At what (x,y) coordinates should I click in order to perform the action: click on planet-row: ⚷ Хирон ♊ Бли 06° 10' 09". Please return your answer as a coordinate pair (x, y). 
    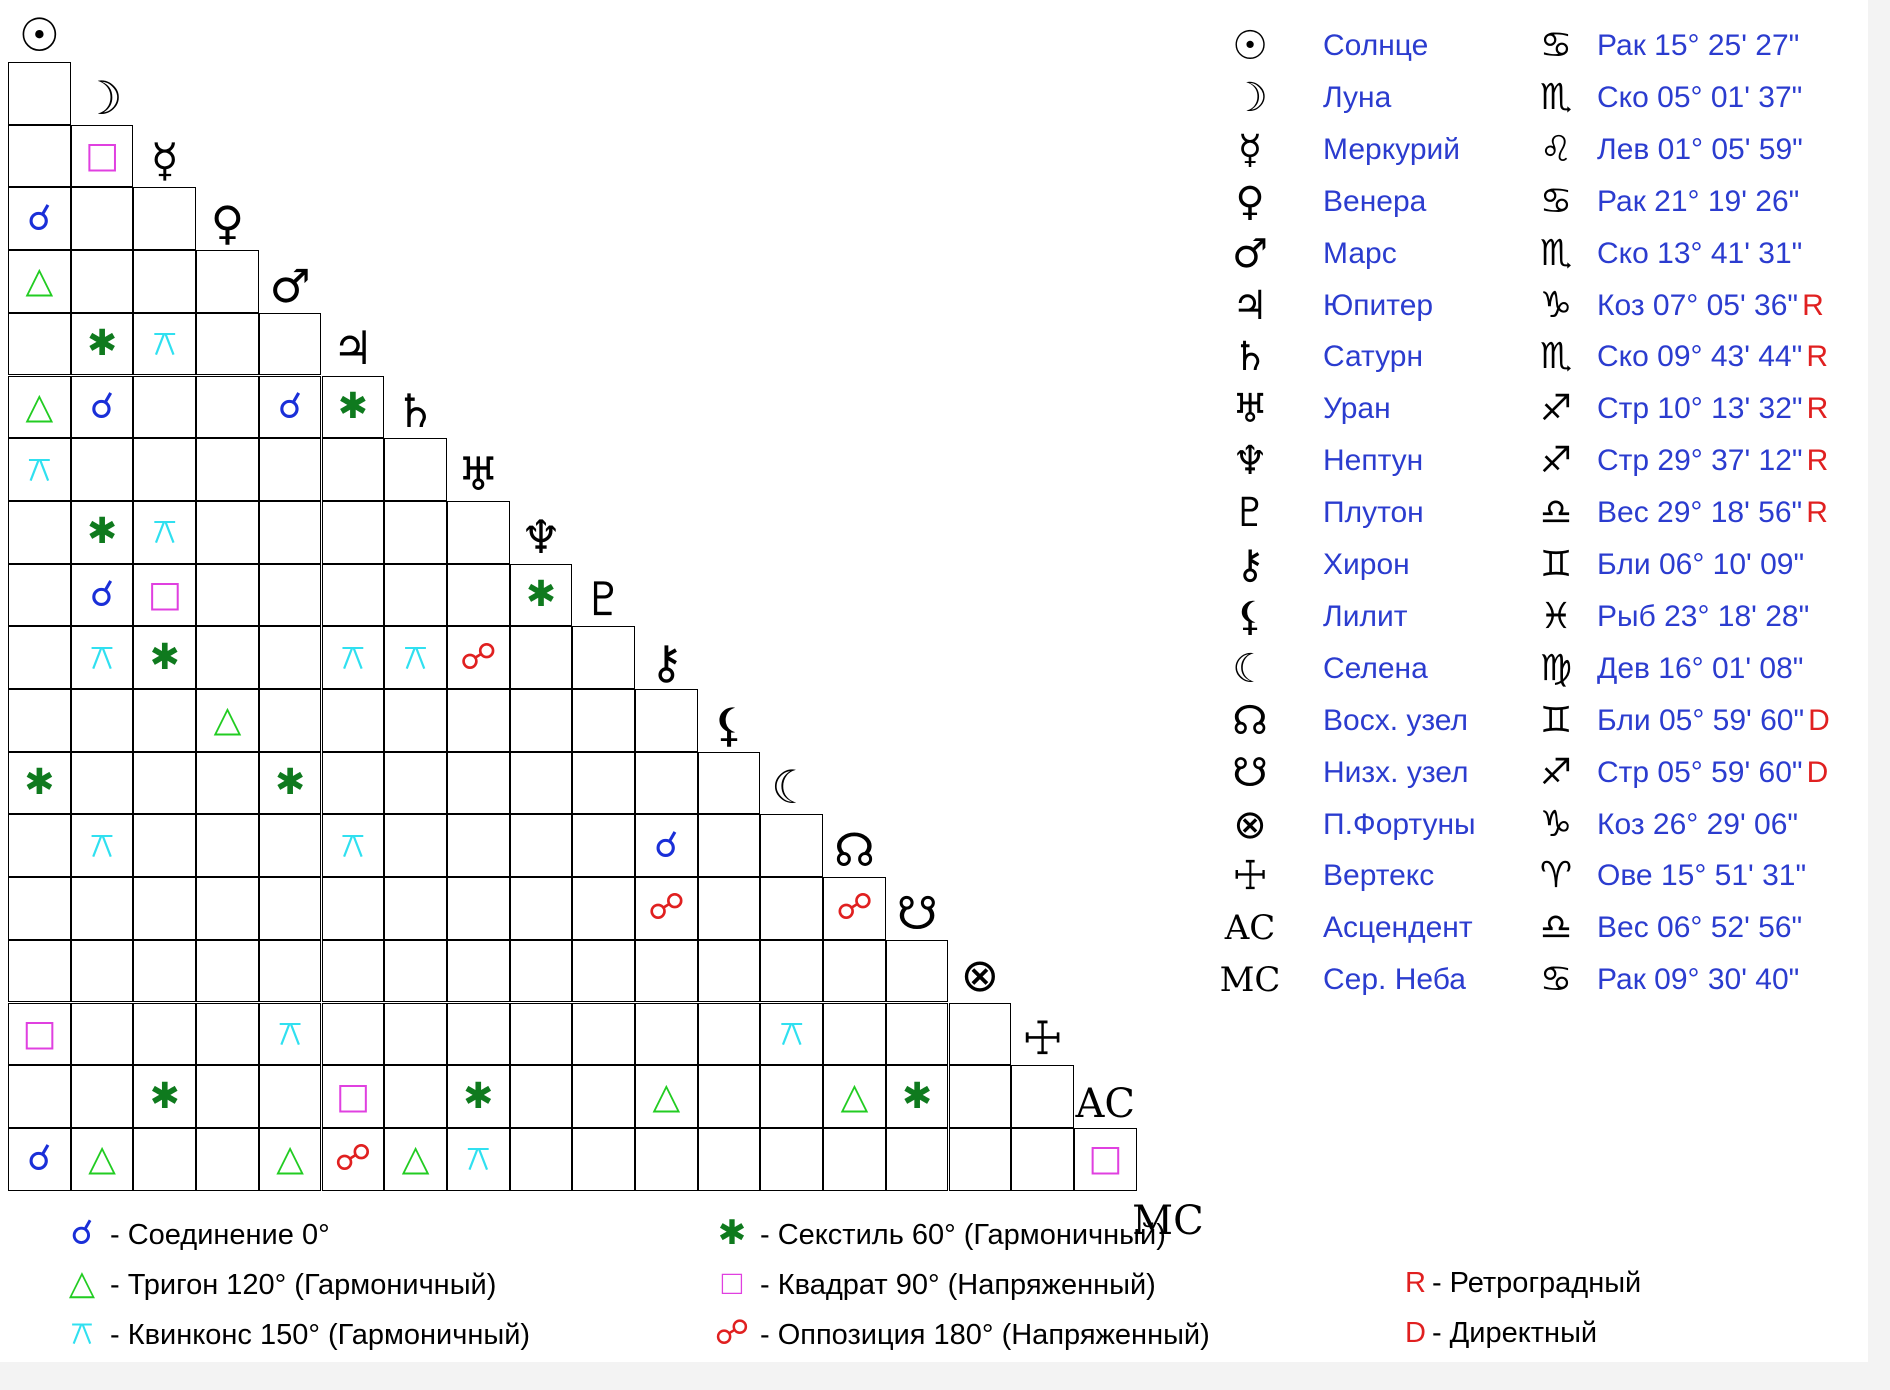
    Looking at the image, I should click on (1540, 565).